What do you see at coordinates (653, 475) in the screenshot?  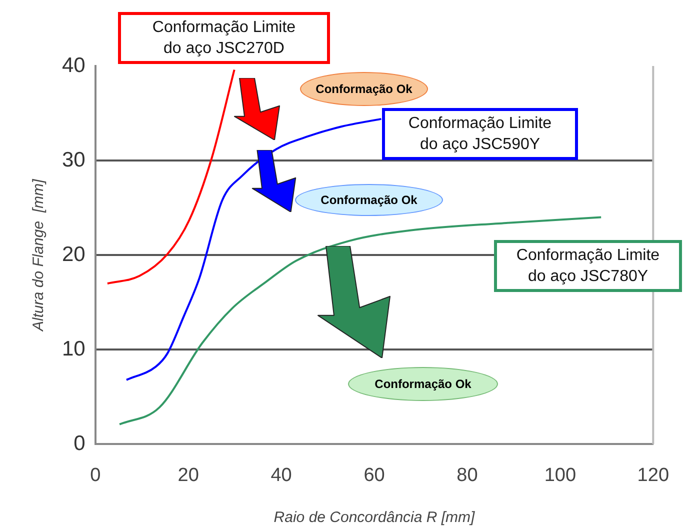 I see `x-tick-label: 120` at bounding box center [653, 475].